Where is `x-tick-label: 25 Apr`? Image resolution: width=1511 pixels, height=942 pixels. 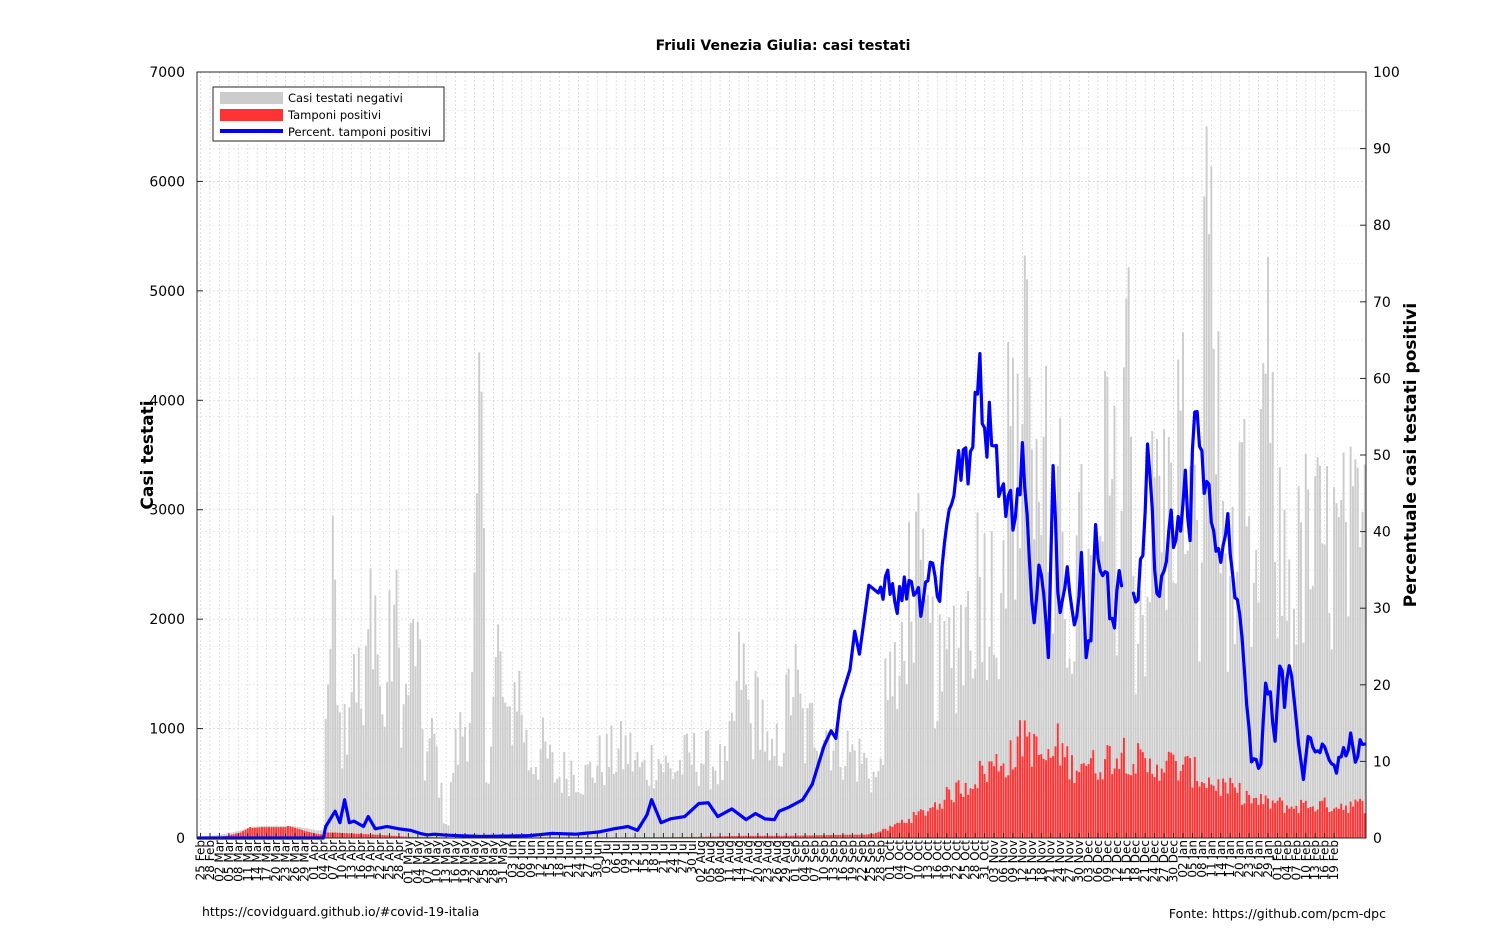 x-tick-label: 25 Apr is located at coordinates (389, 860).